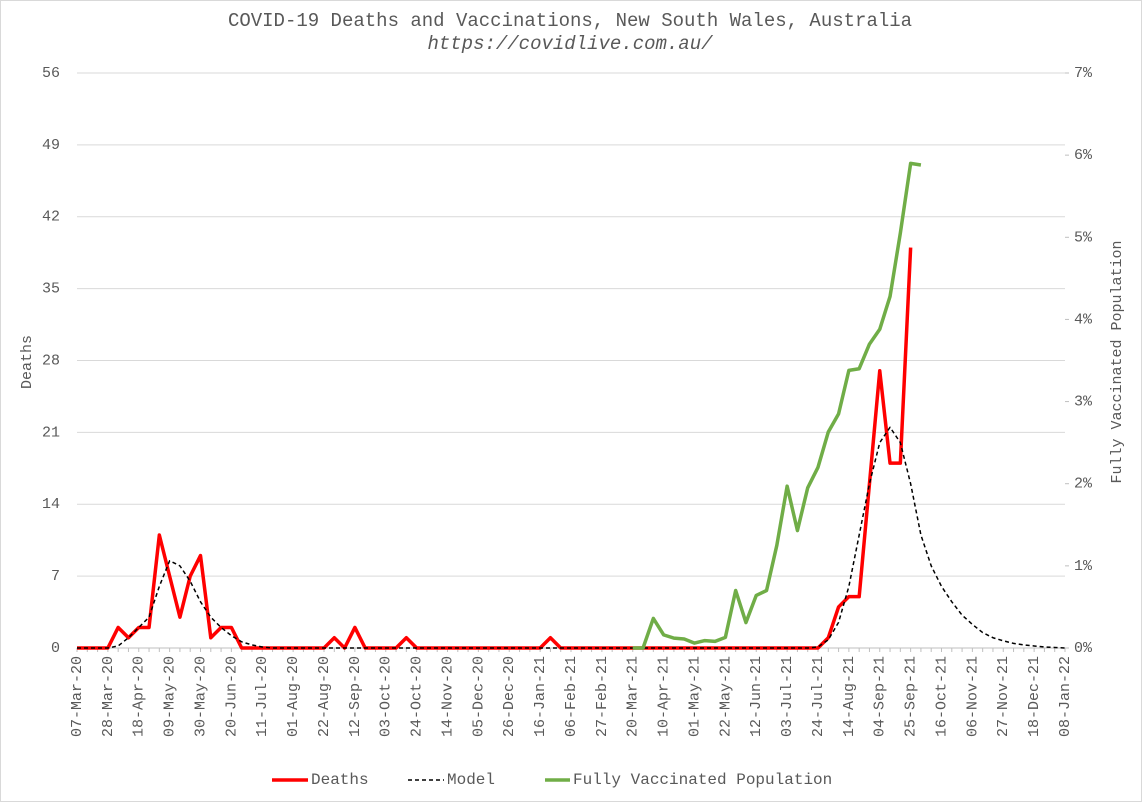  I want to click on x-tick-label: 09-May-20, so click(170, 696).